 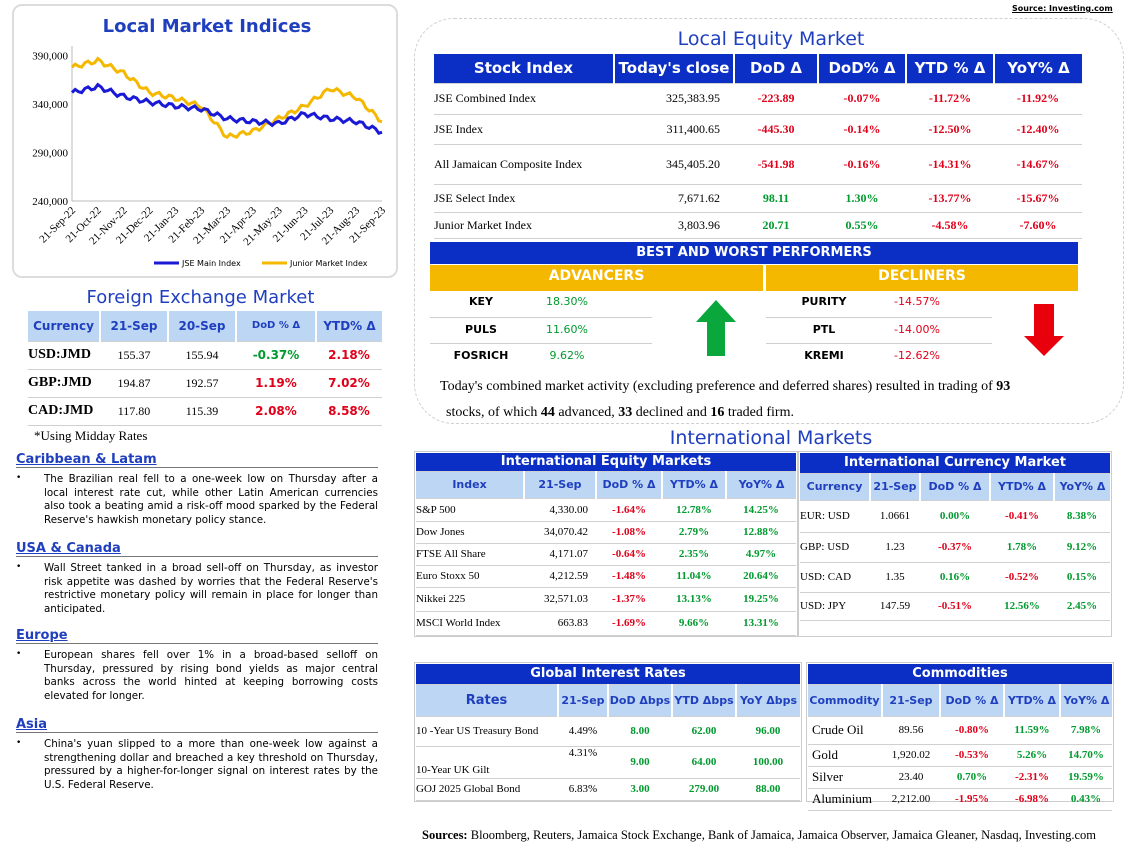 What do you see at coordinates (704, 789) in the screenshot?
I see `gir-cell: 279.00` at bounding box center [704, 789].